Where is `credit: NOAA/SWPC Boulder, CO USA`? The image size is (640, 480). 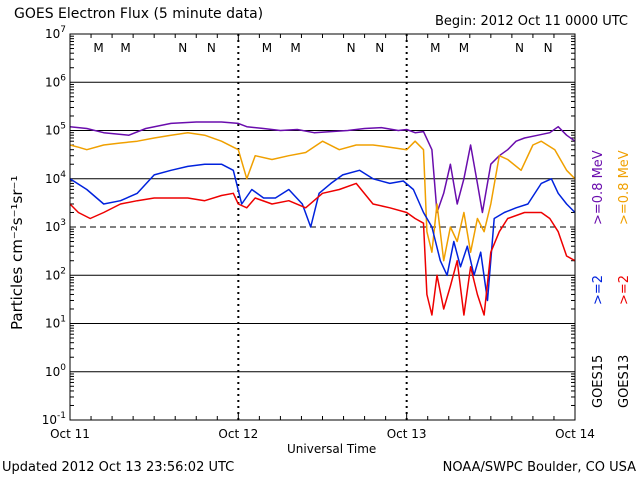 credit: NOAA/SWPC Boulder, CO USA is located at coordinates (539, 467).